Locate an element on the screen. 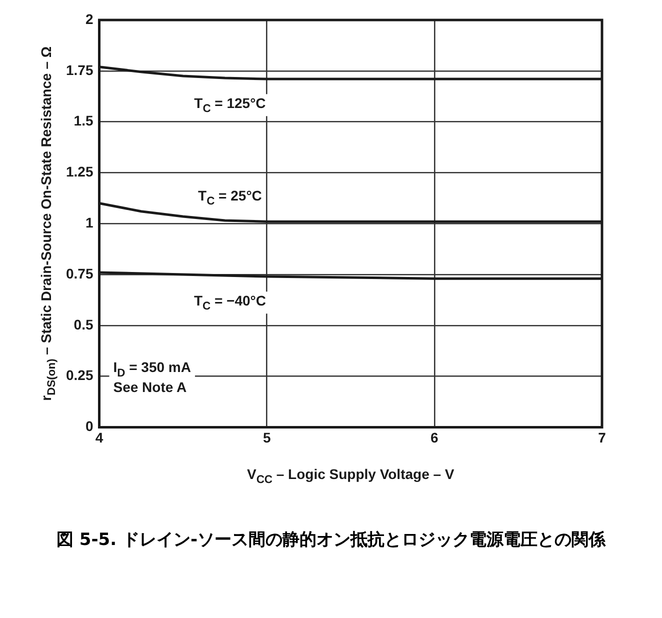 The height and width of the screenshot is (618, 662). y-tick-label: 0.75 is located at coordinates (80, 273).